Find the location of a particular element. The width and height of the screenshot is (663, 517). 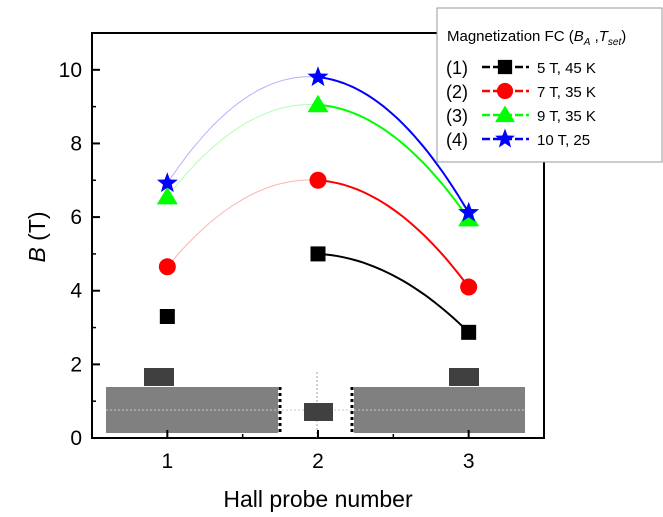

legend-label: 10 T, 25 is located at coordinates (563, 140).